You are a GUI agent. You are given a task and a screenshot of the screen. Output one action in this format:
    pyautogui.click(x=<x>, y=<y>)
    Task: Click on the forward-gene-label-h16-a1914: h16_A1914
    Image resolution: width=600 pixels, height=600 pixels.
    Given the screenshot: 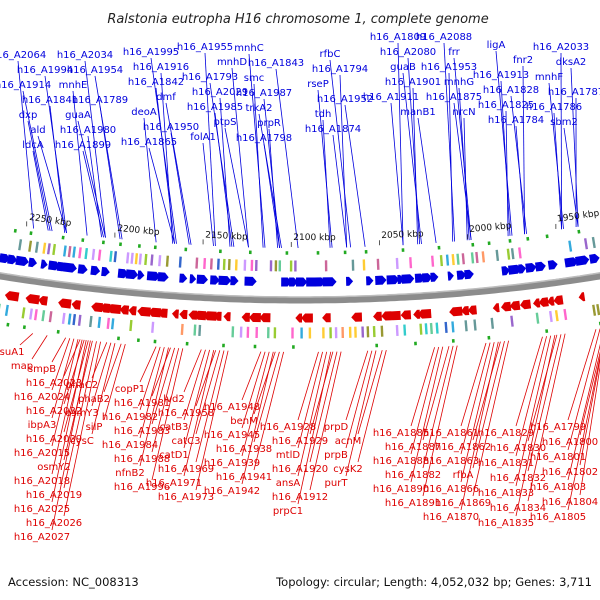 What is the action you would take?
    pyautogui.click(x=25, y=85)
    